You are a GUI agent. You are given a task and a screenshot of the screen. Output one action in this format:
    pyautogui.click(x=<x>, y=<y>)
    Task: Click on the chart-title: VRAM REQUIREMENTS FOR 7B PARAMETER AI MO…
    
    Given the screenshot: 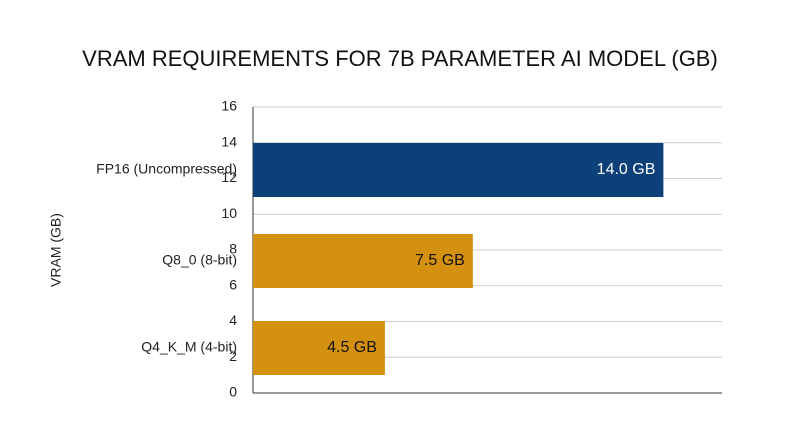 What is the action you would take?
    pyautogui.click(x=400, y=58)
    